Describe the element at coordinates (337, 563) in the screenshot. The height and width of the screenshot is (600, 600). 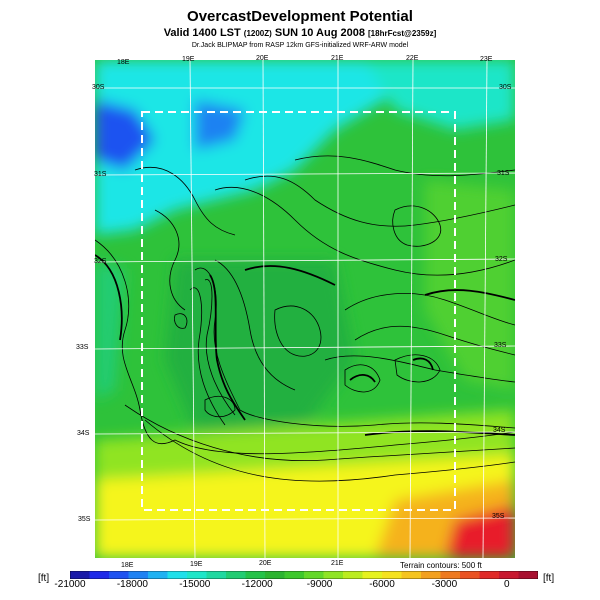
I see `lon-label-bottom: 21E` at that location.